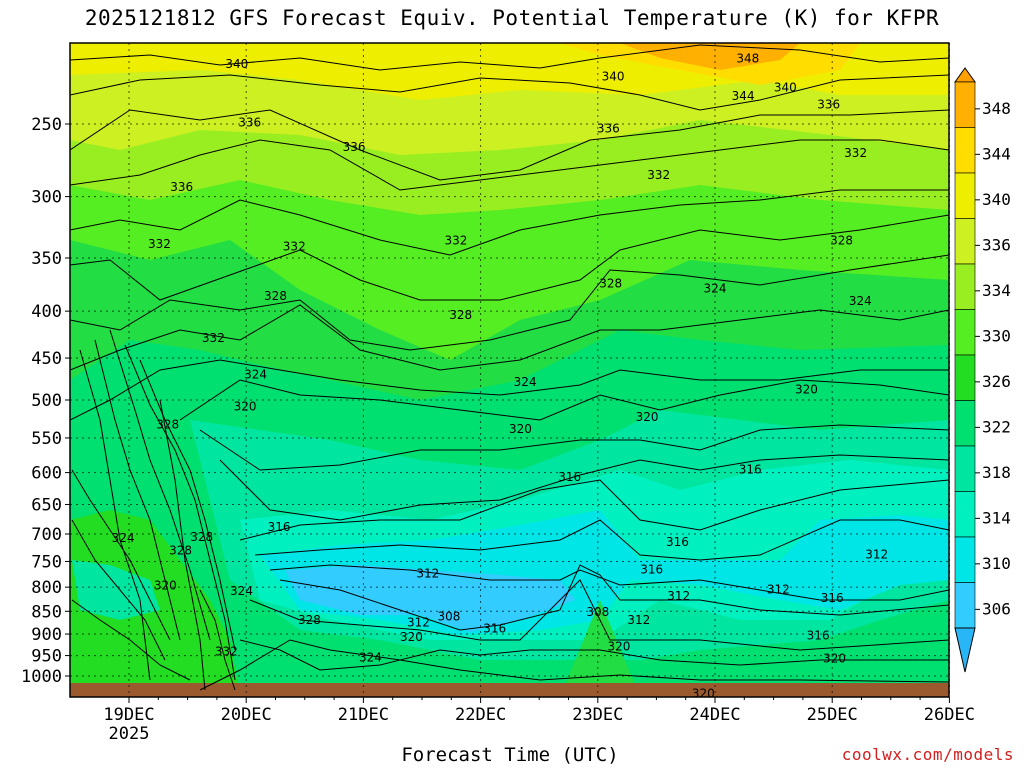  Describe the element at coordinates (743, 96) in the screenshot. I see `contour-label: 344` at that location.